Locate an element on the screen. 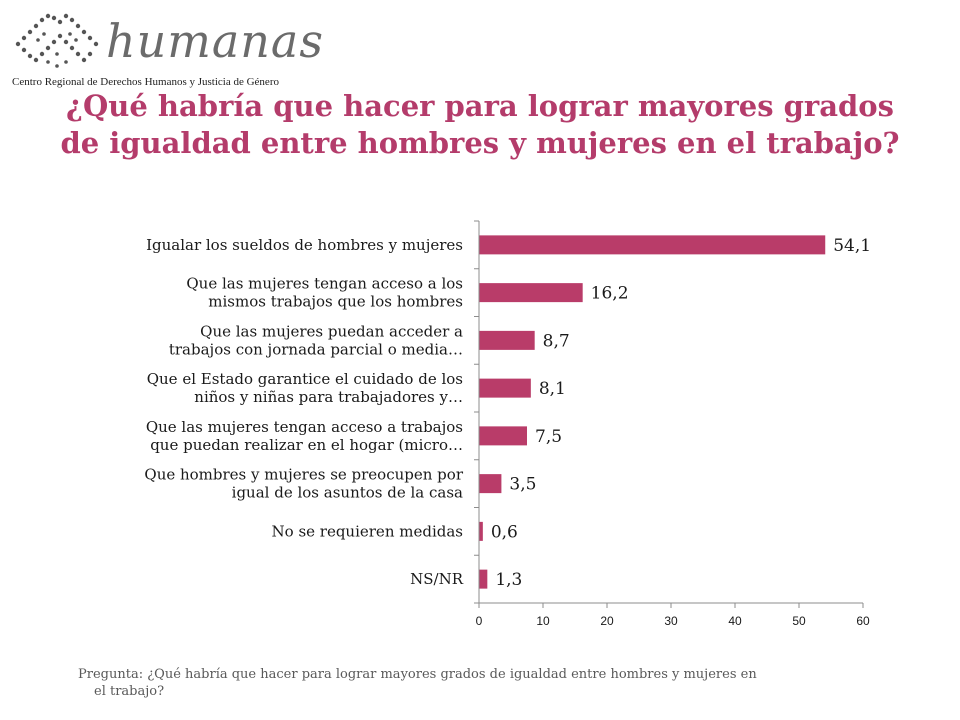  x-tick-label-1: 10 is located at coordinates (543, 621).